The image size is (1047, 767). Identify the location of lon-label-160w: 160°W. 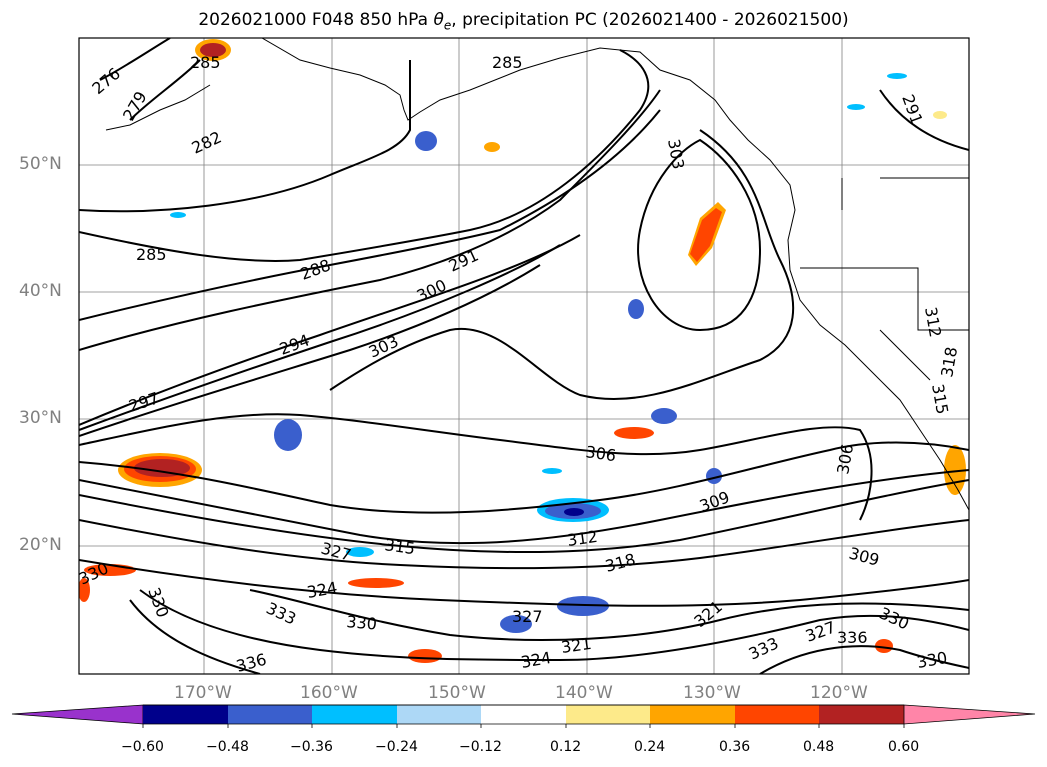
(329, 693).